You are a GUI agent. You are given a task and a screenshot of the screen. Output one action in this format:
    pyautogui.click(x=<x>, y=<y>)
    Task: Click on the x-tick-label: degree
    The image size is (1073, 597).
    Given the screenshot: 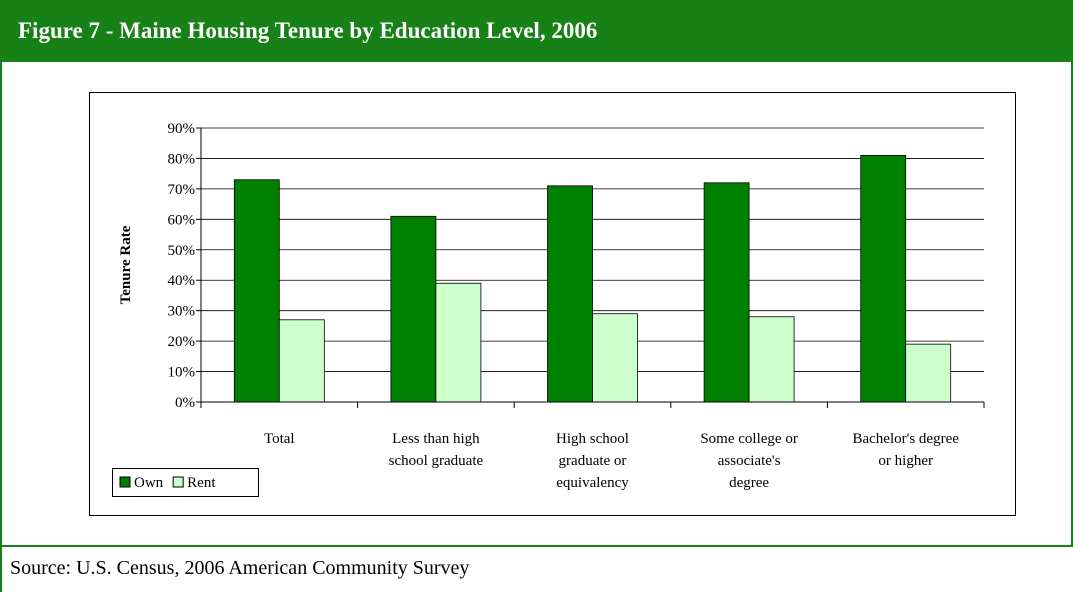 What is the action you would take?
    pyautogui.click(x=749, y=483)
    